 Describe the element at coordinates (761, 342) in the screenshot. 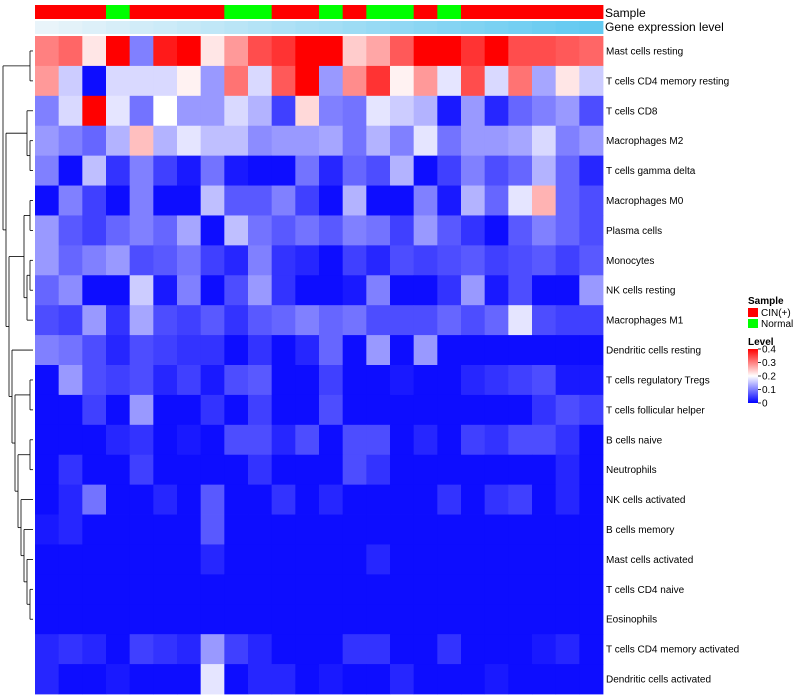

I see `legend-level-title: Level` at that location.